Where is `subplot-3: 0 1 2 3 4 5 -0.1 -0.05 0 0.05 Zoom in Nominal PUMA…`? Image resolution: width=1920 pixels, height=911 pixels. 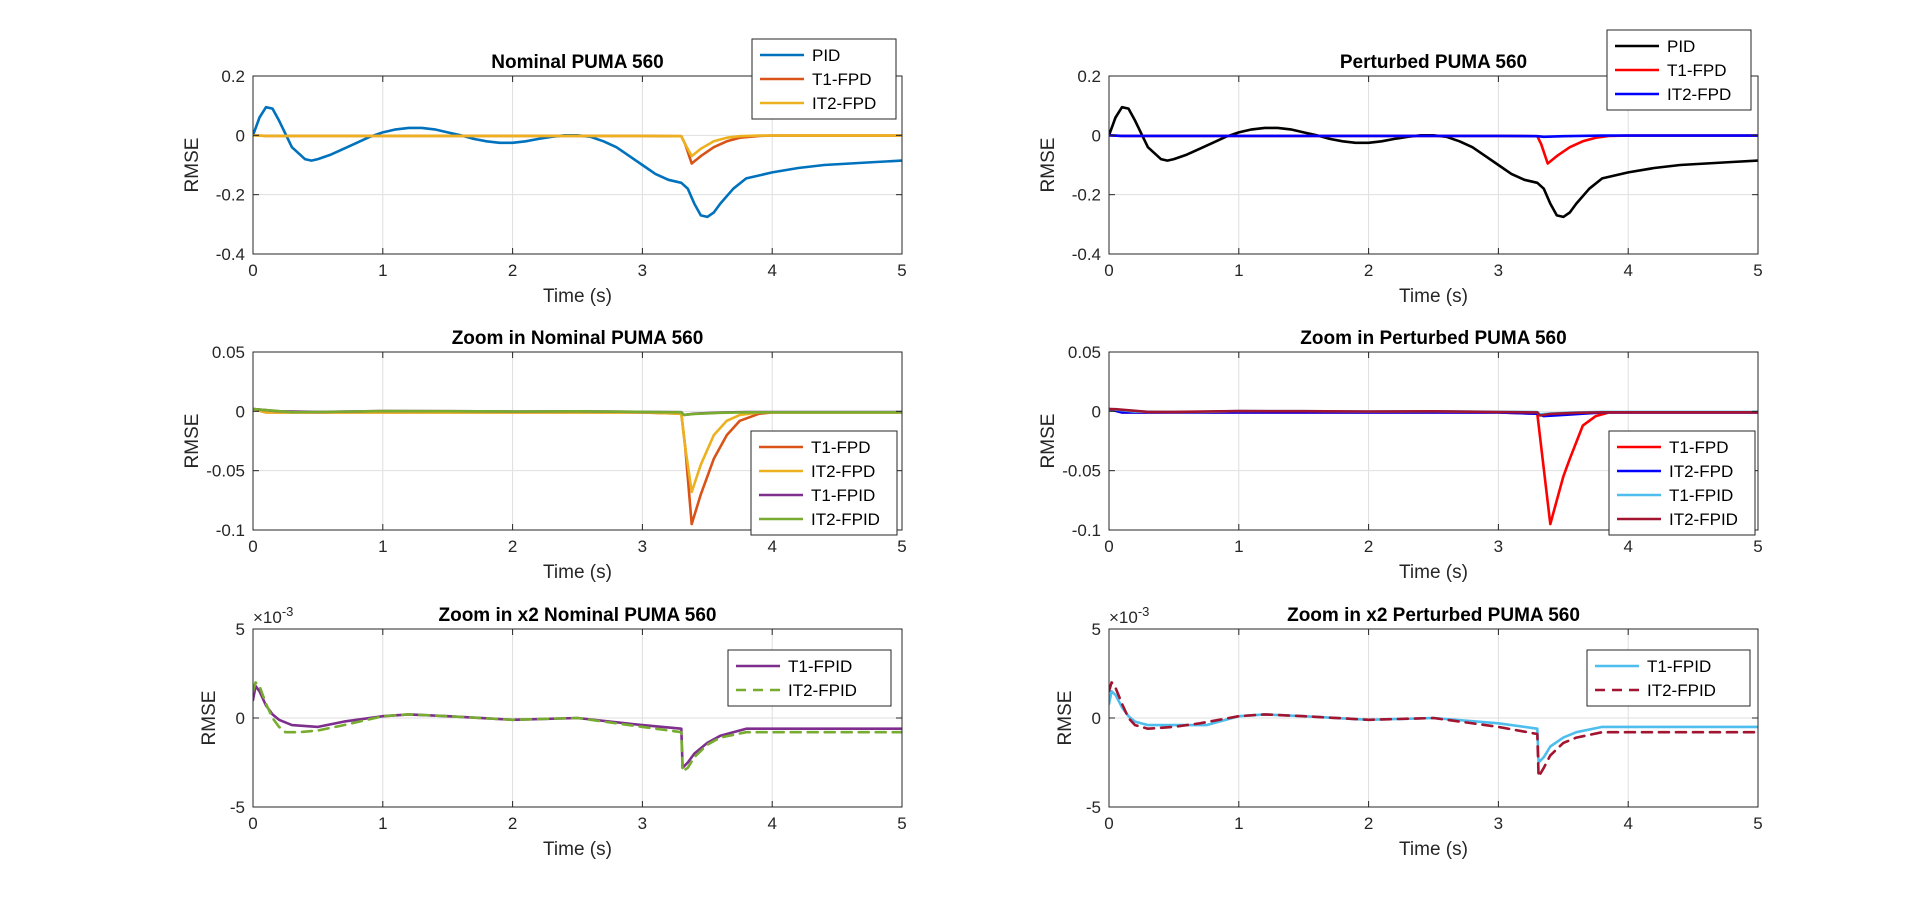
subplot-3: 0 1 2 3 4 5 -0.1 -0.05 0 0.05 Zoom in Nominal PUMA… is located at coordinates (544, 455).